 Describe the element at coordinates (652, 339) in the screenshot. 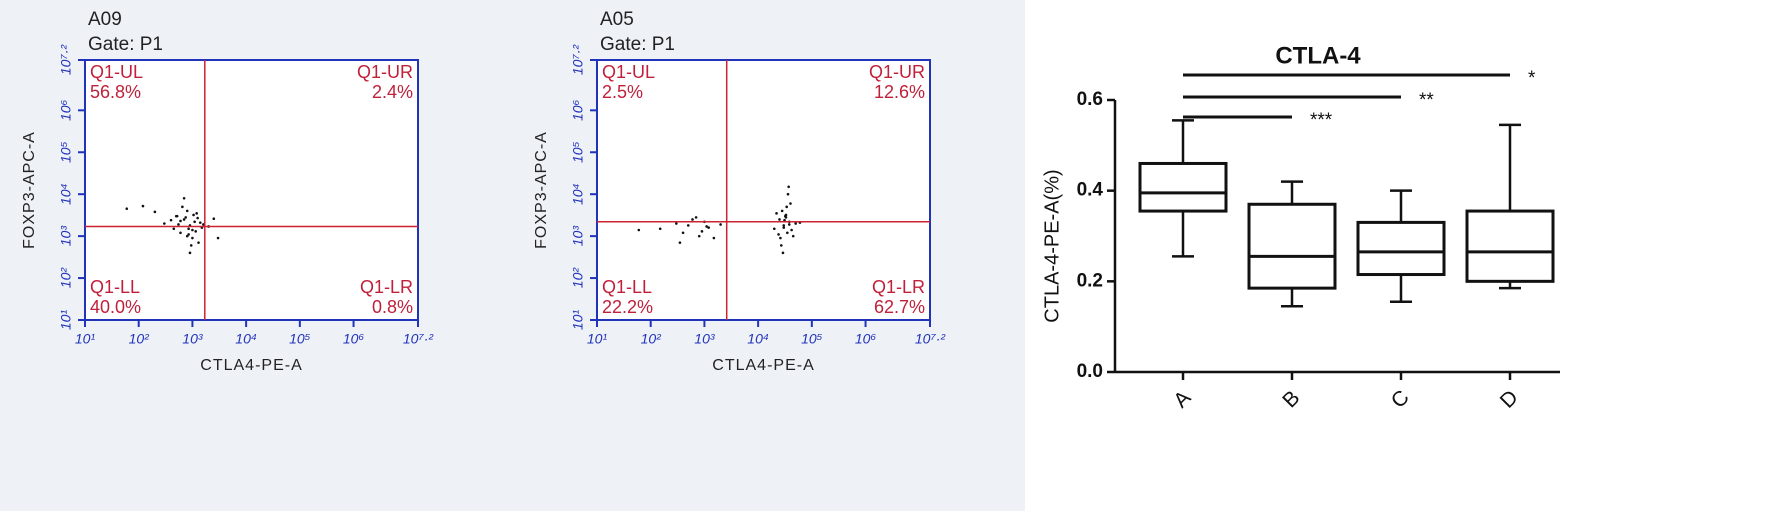

I see `x-tick-label: 10²` at that location.